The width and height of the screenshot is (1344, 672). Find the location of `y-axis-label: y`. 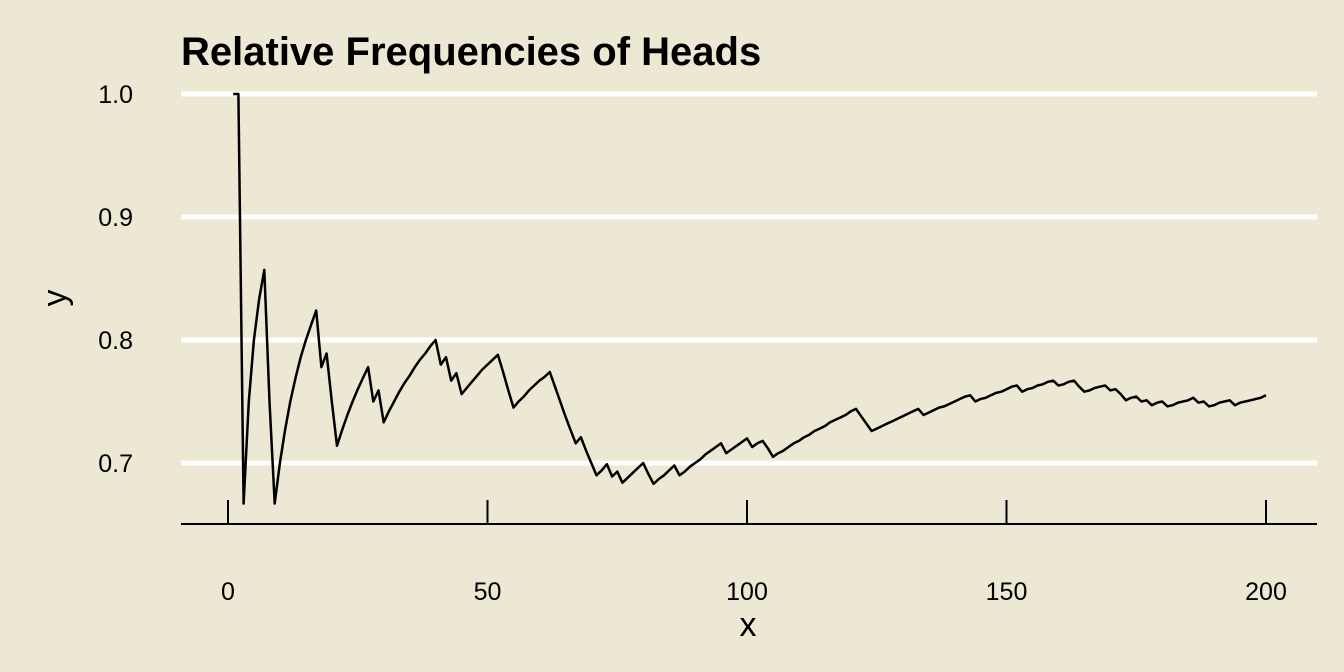

y-axis-label: y is located at coordinates (55, 298).